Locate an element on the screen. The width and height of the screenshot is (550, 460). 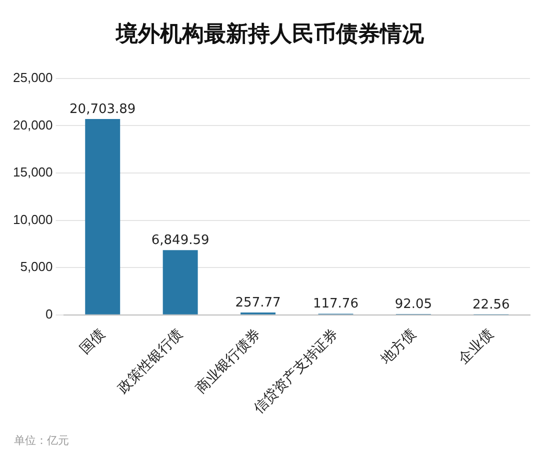
data-label: 92.05 is located at coordinates (413, 304).